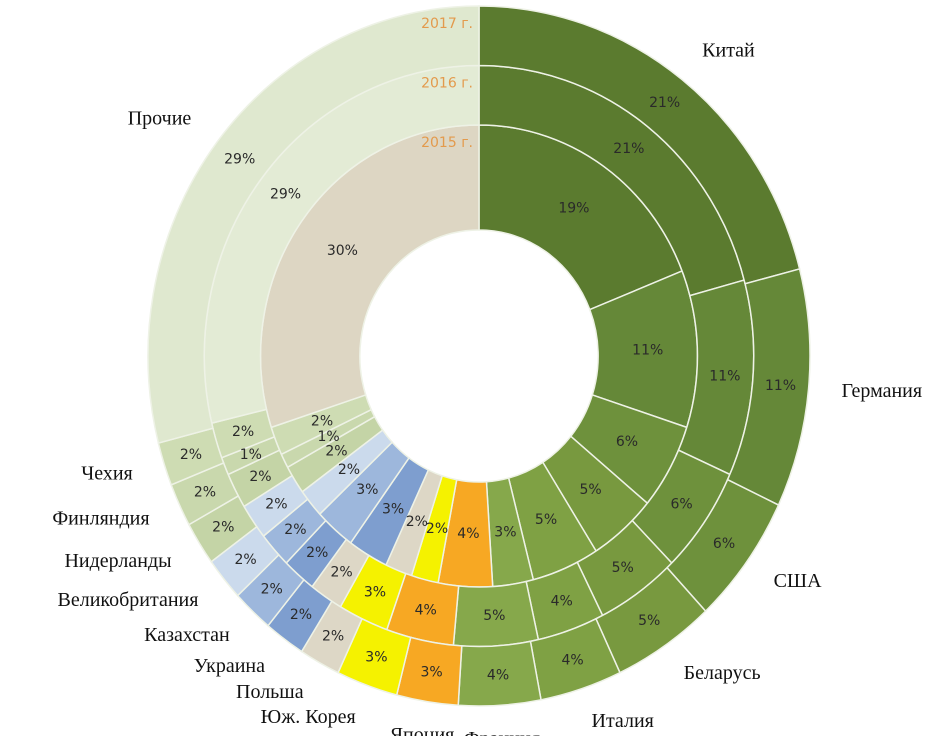 The width and height of the screenshot is (950, 736). Describe the element at coordinates (342, 251) in the screenshot. I see `value-label: 30%` at that location.